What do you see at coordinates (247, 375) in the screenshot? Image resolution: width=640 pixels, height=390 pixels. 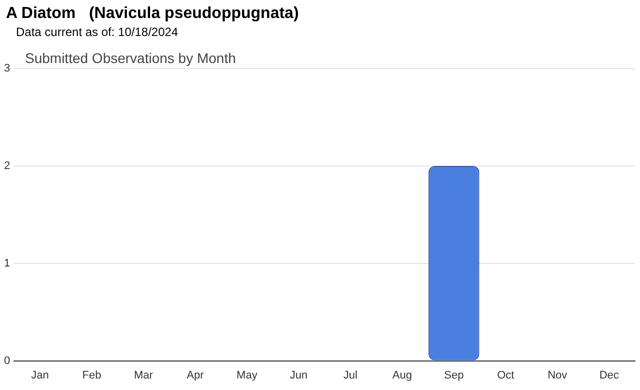 I see `x-tick-label: May` at bounding box center [247, 375].